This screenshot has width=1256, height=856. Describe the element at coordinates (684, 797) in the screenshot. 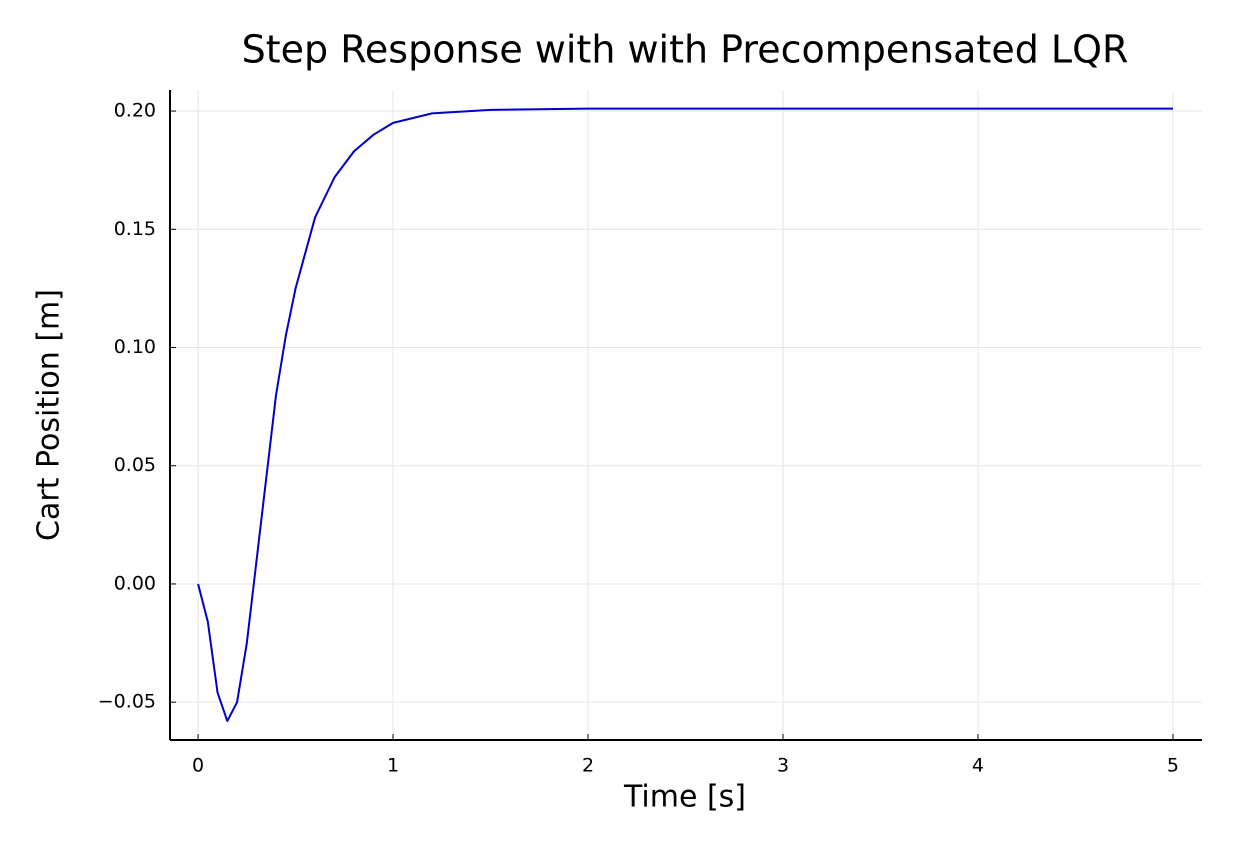

I see `x-axis-label: Time [s]` at that location.